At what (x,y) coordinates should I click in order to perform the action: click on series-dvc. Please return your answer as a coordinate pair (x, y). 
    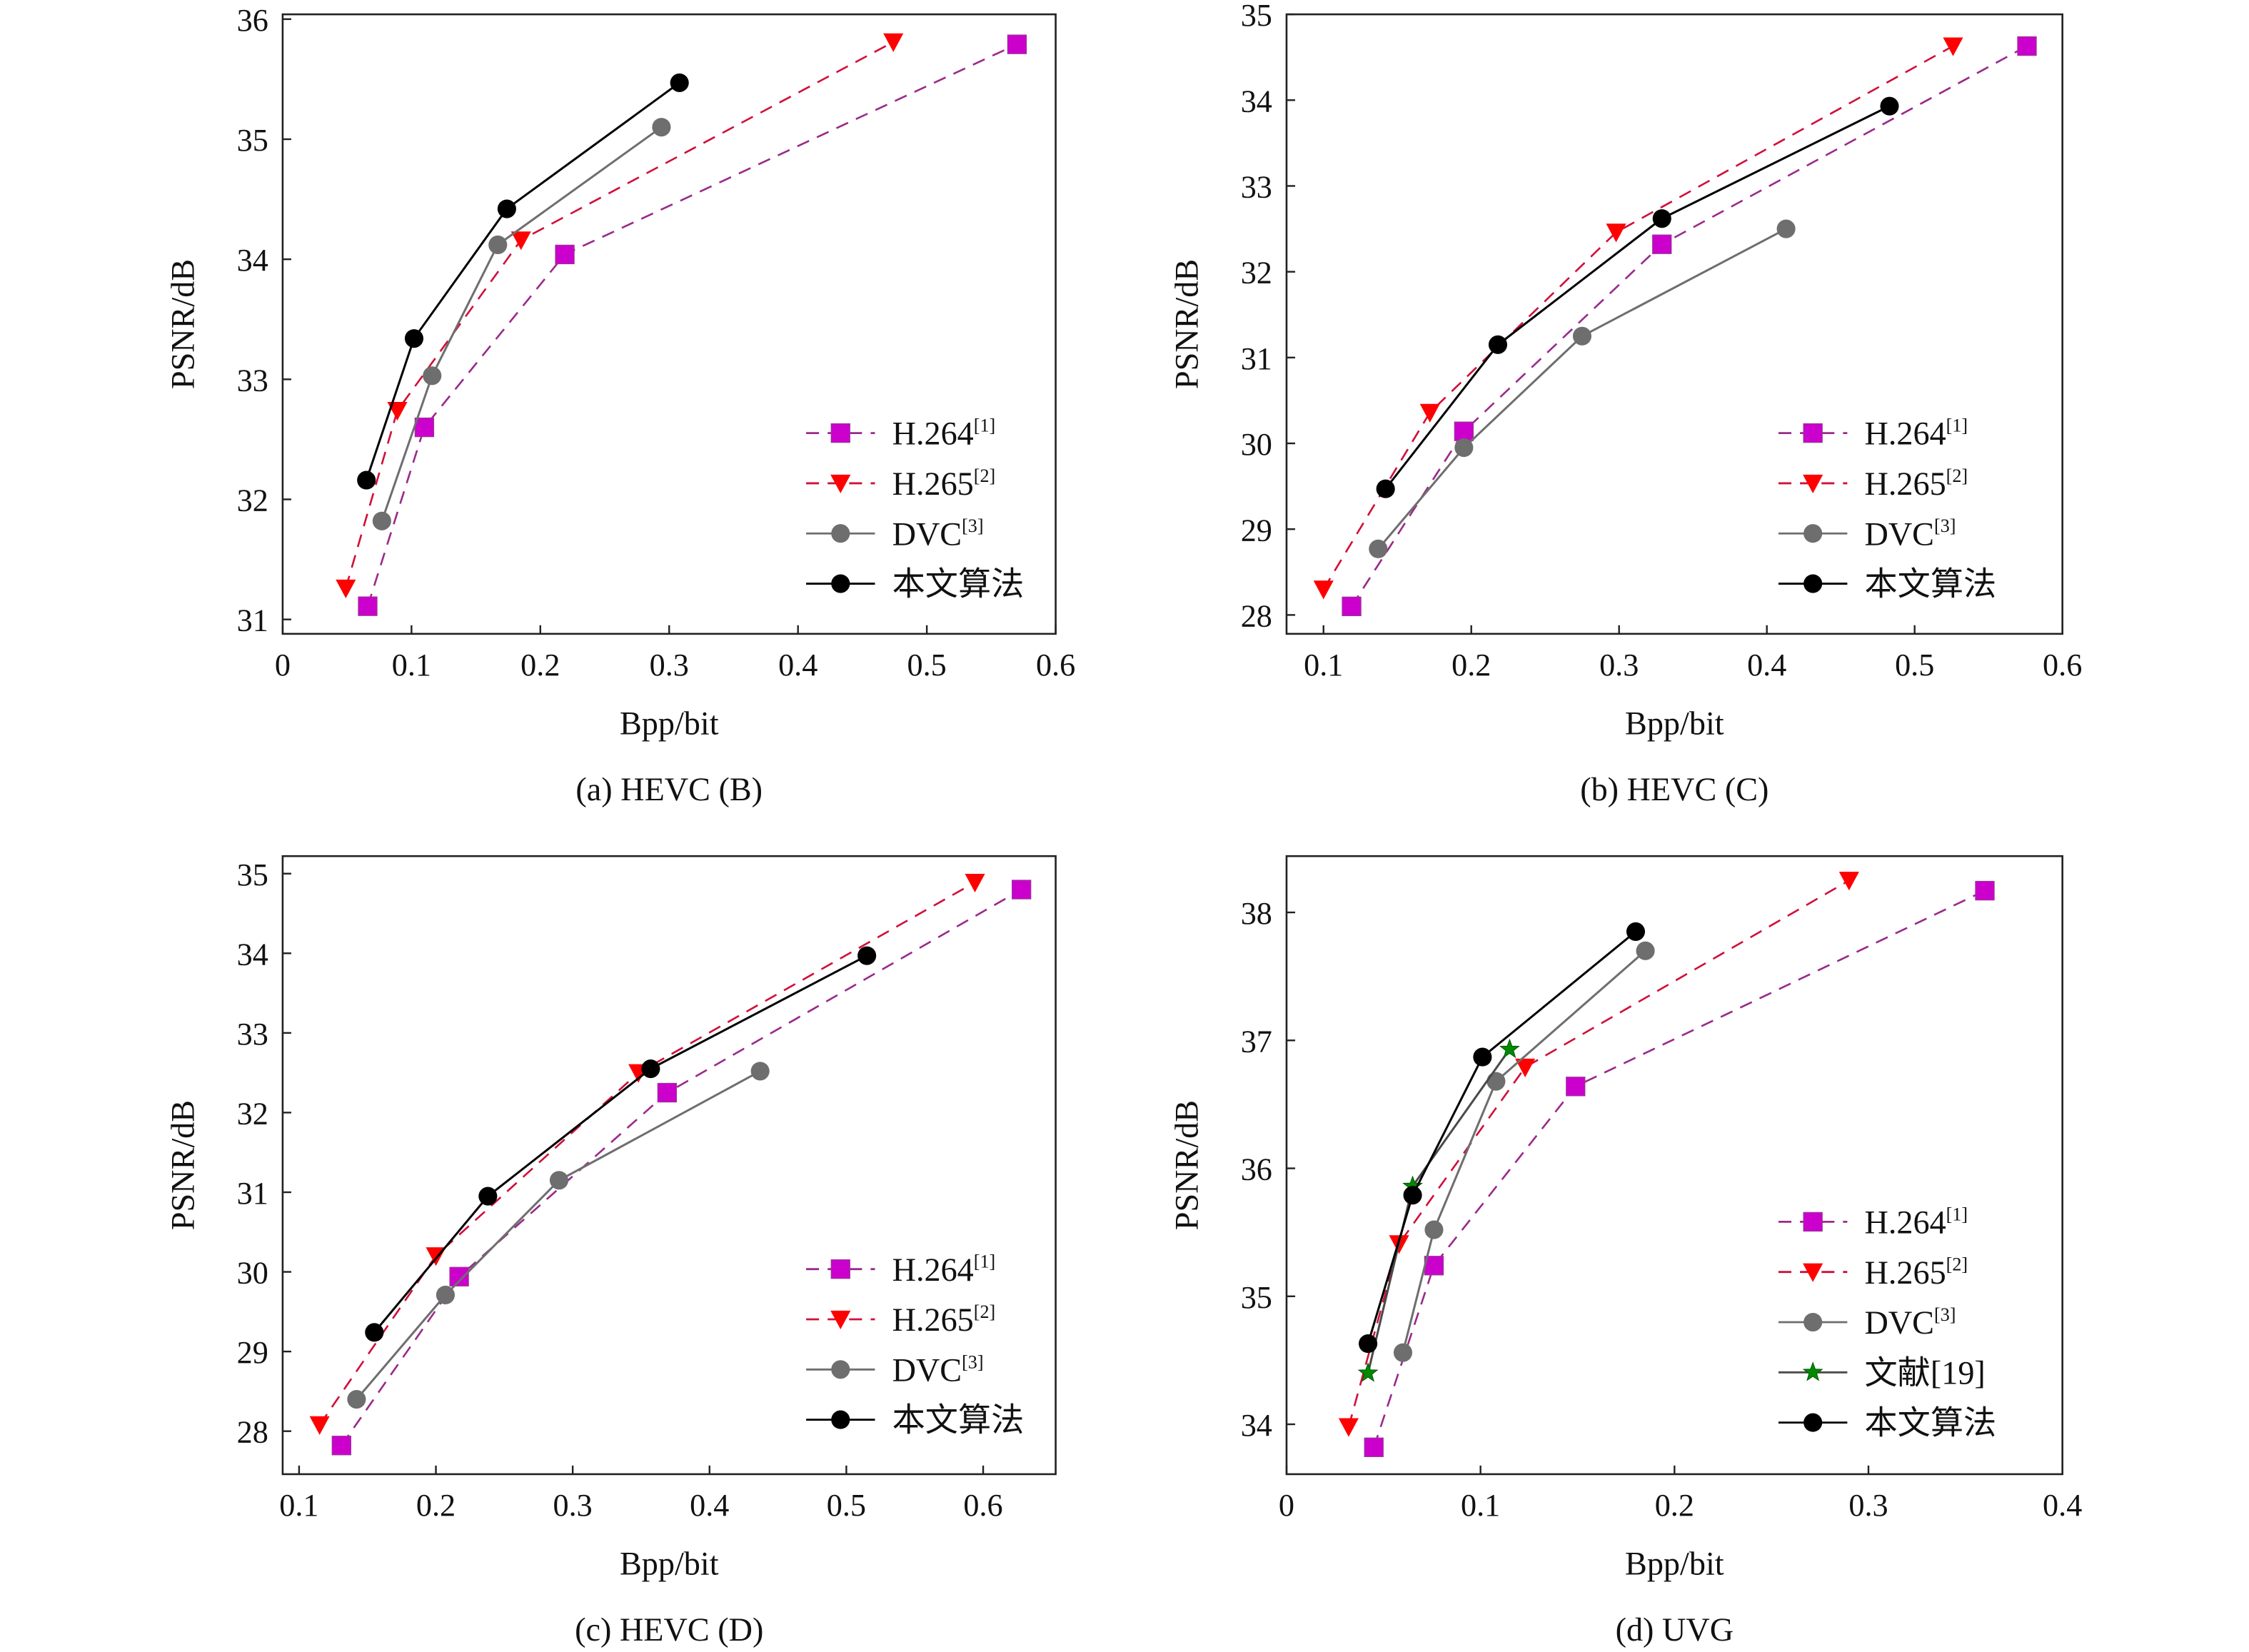
    Looking at the image, I should click on (558, 1235).